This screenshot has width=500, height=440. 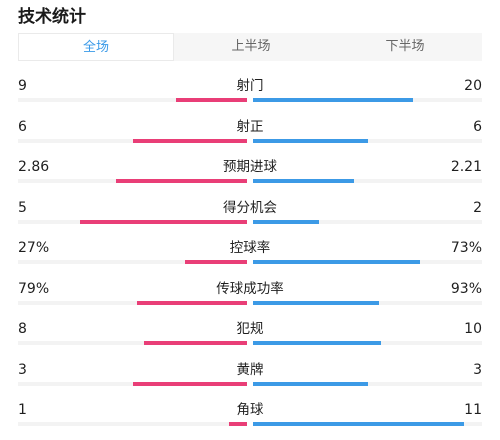 What do you see at coordinates (250, 248) in the screenshot?
I see `stat-label: 控球率` at bounding box center [250, 248].